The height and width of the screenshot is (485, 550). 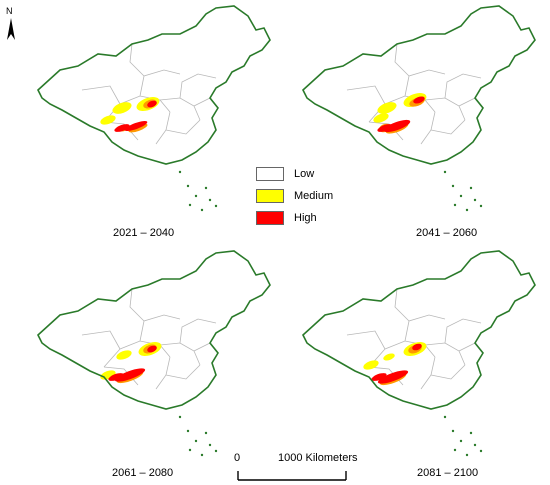 I want to click on period-label-4: 2081 – 2100, so click(x=448, y=473).